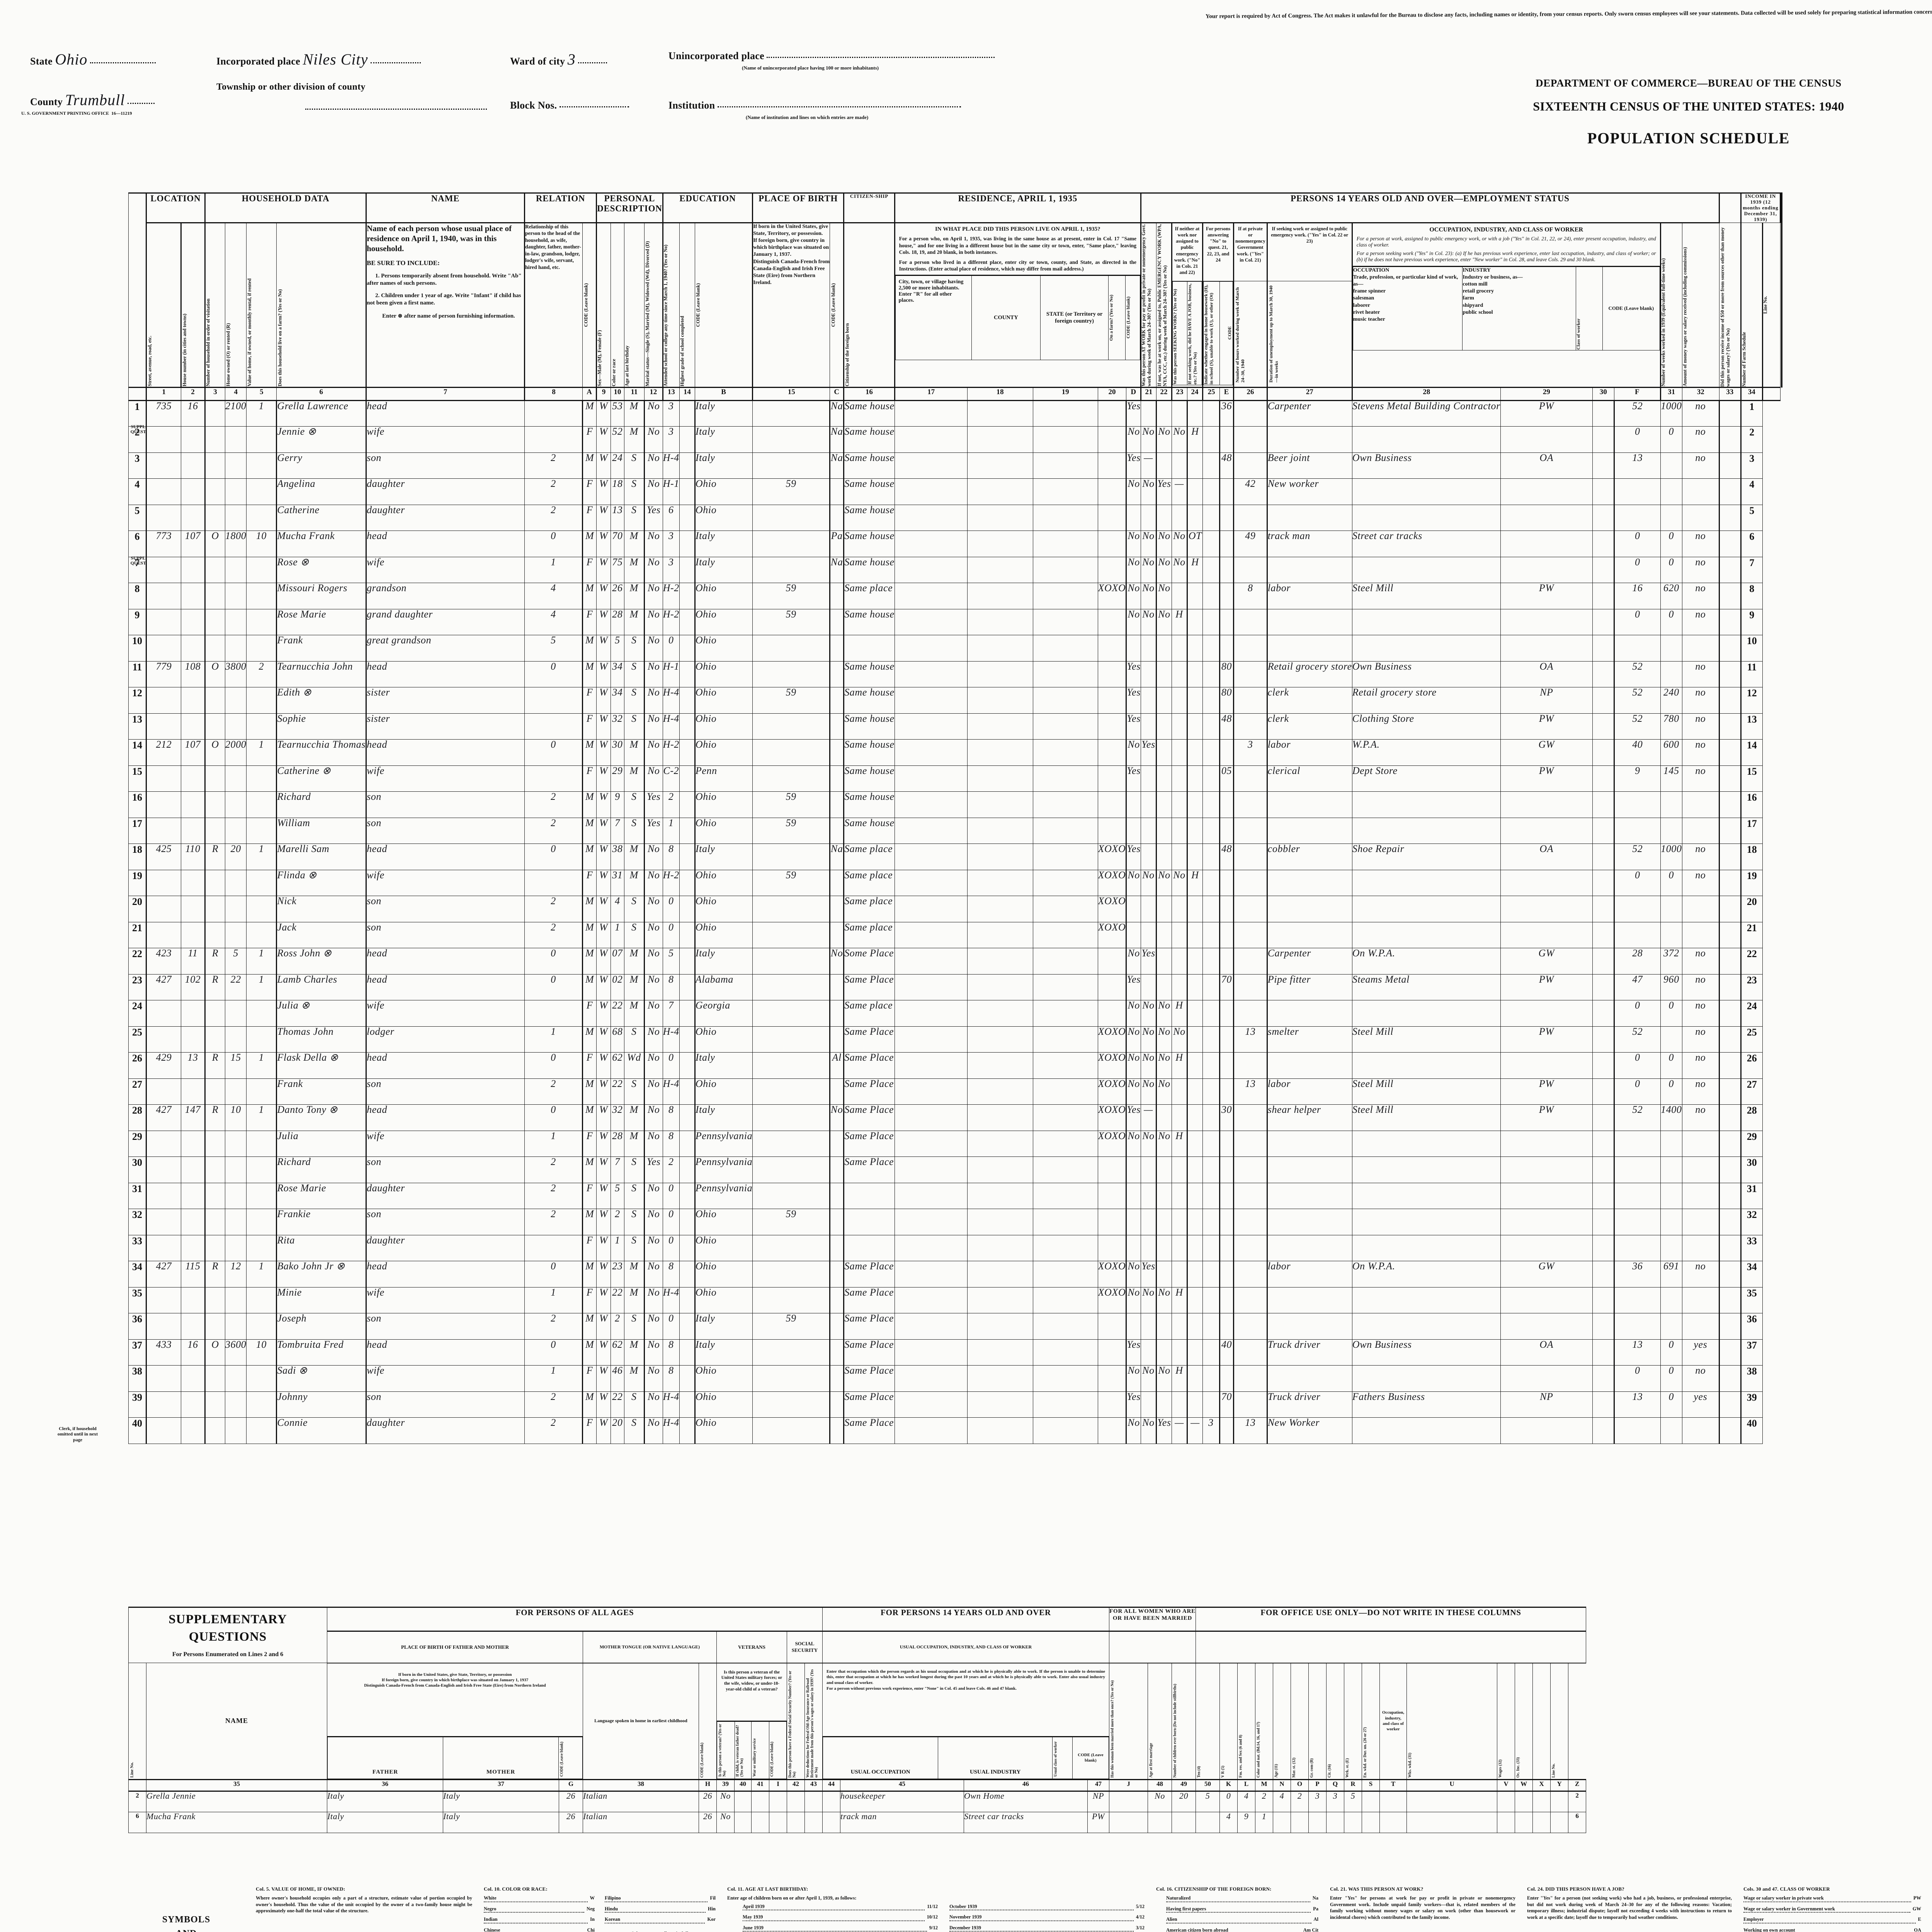  I want to click on supp-row-line-number-right: 6, so click(1577, 1822).